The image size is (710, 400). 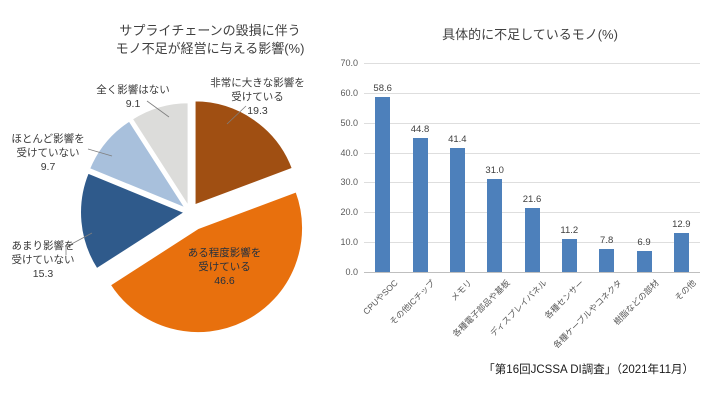 What do you see at coordinates (224, 281) in the screenshot?
I see `pie-slice-value: 46.6` at bounding box center [224, 281].